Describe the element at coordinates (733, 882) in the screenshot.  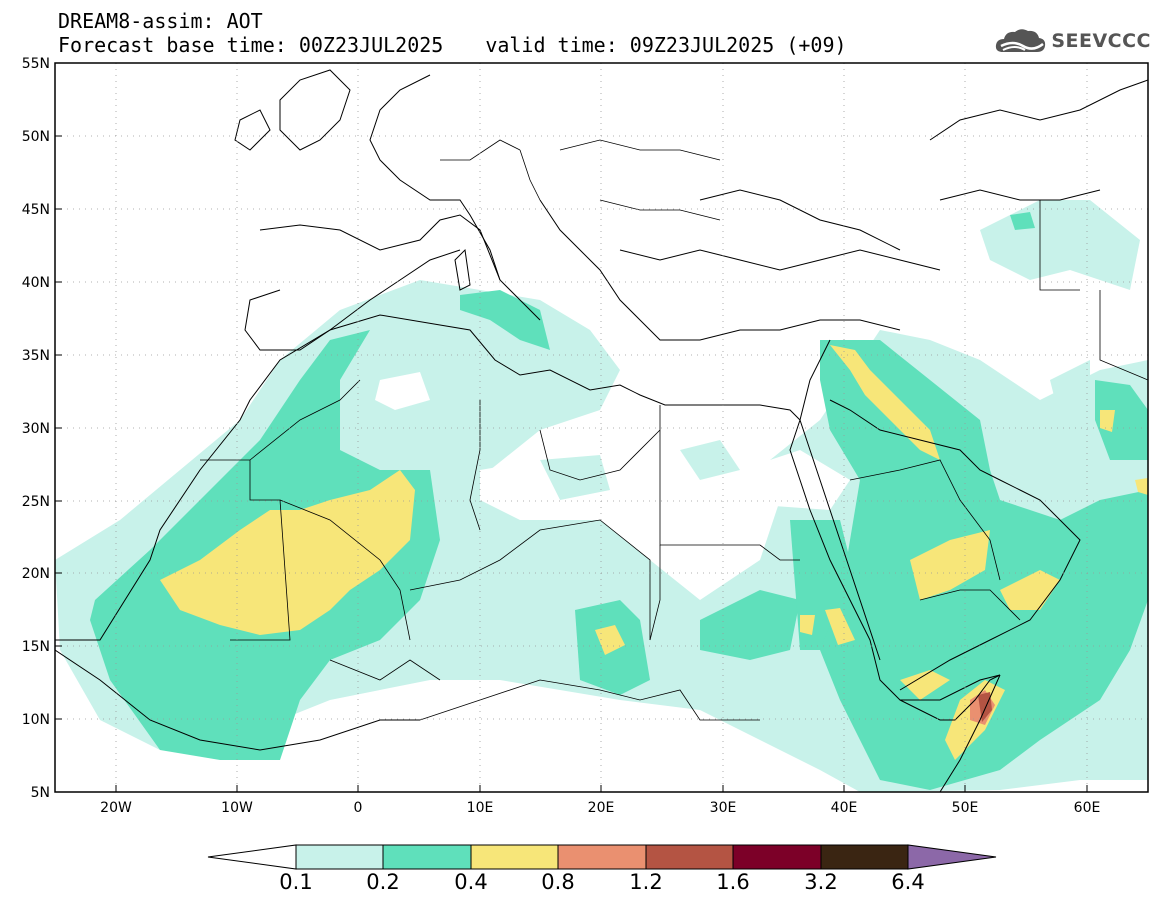
I see `colorbar-label: 1.6` at that location.